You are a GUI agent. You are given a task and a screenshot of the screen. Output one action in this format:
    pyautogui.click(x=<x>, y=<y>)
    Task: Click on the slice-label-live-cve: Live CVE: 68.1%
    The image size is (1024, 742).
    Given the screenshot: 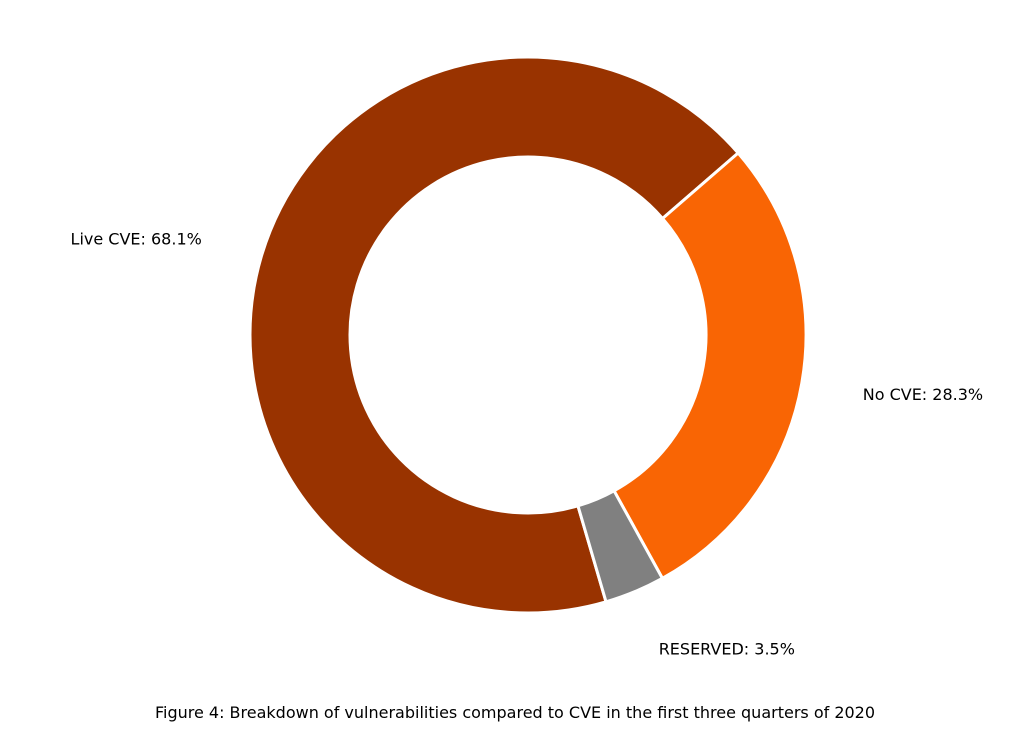 What is the action you would take?
    pyautogui.click(x=136, y=238)
    